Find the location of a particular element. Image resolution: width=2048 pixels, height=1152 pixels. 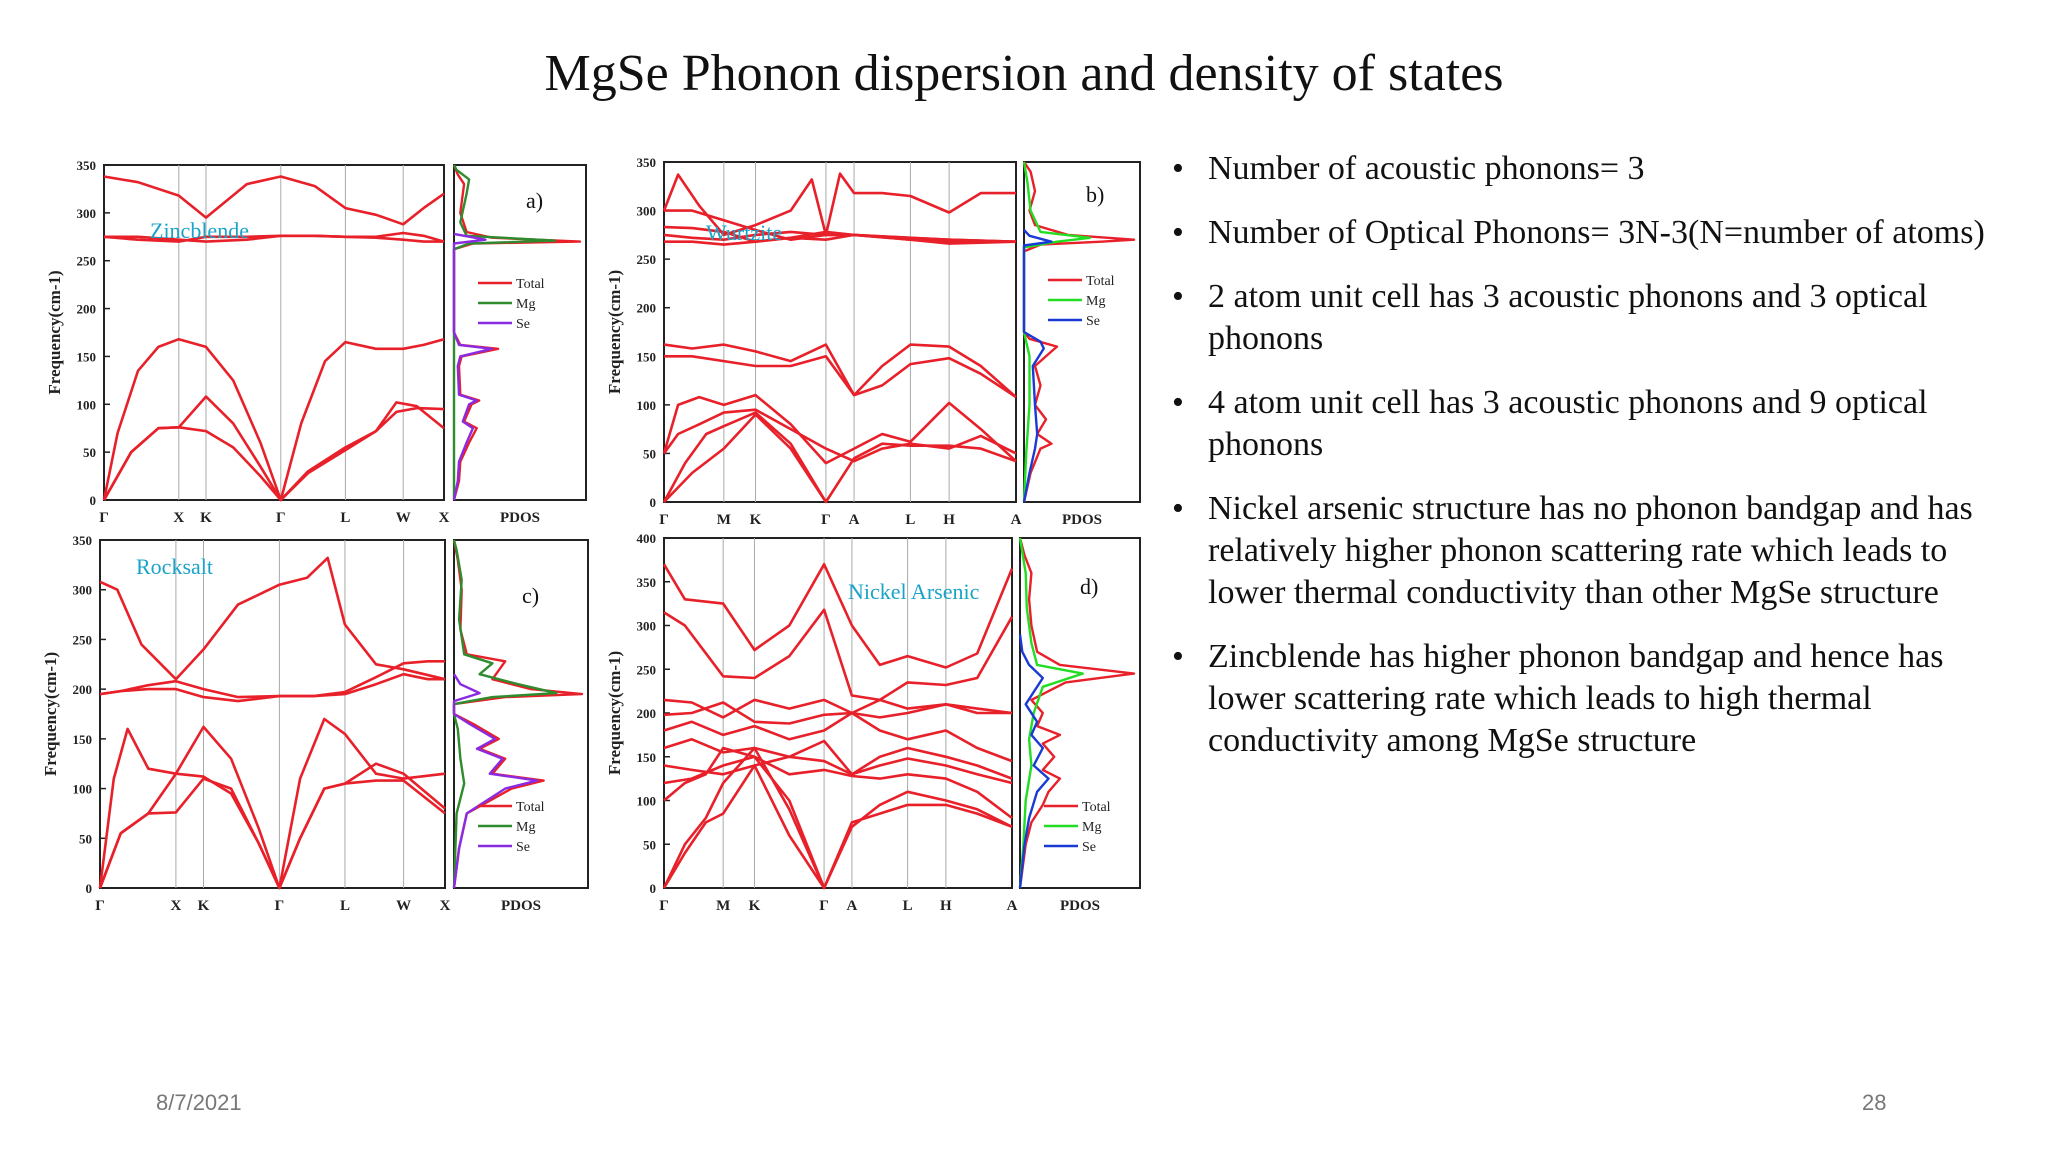

structure-label: Rocksalt is located at coordinates (174, 566).